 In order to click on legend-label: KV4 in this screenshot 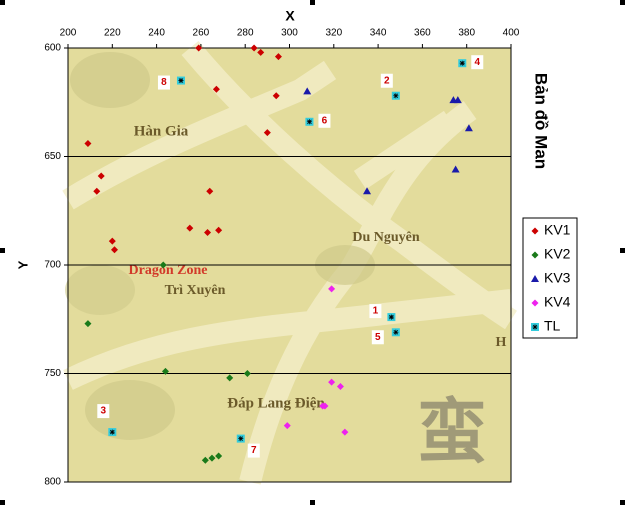, I will do `click(557, 302)`.